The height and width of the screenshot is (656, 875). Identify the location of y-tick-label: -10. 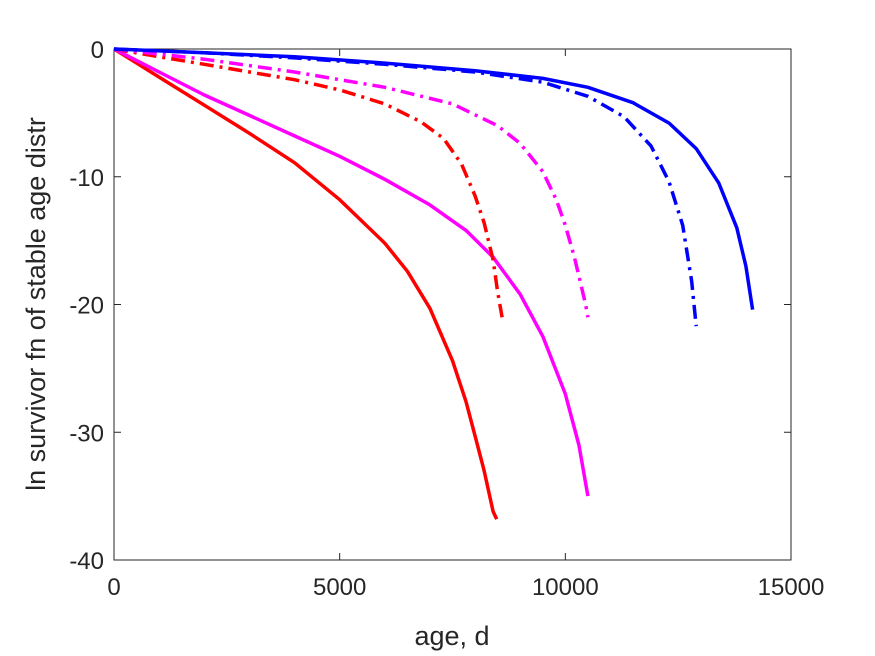
(86, 178).